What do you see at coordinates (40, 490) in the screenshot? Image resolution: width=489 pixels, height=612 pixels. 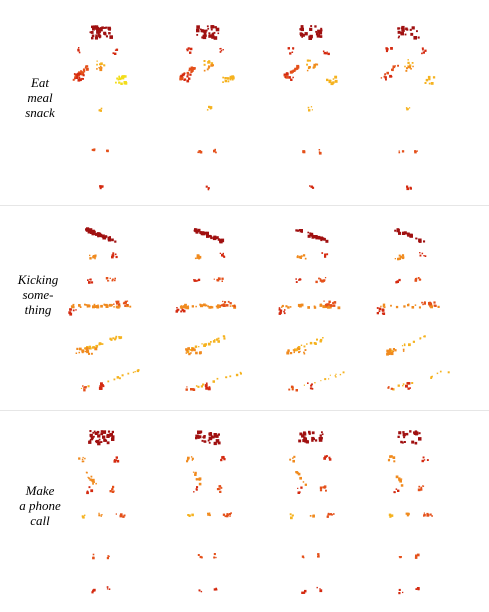 I see `row-label-line: Make` at bounding box center [40, 490].